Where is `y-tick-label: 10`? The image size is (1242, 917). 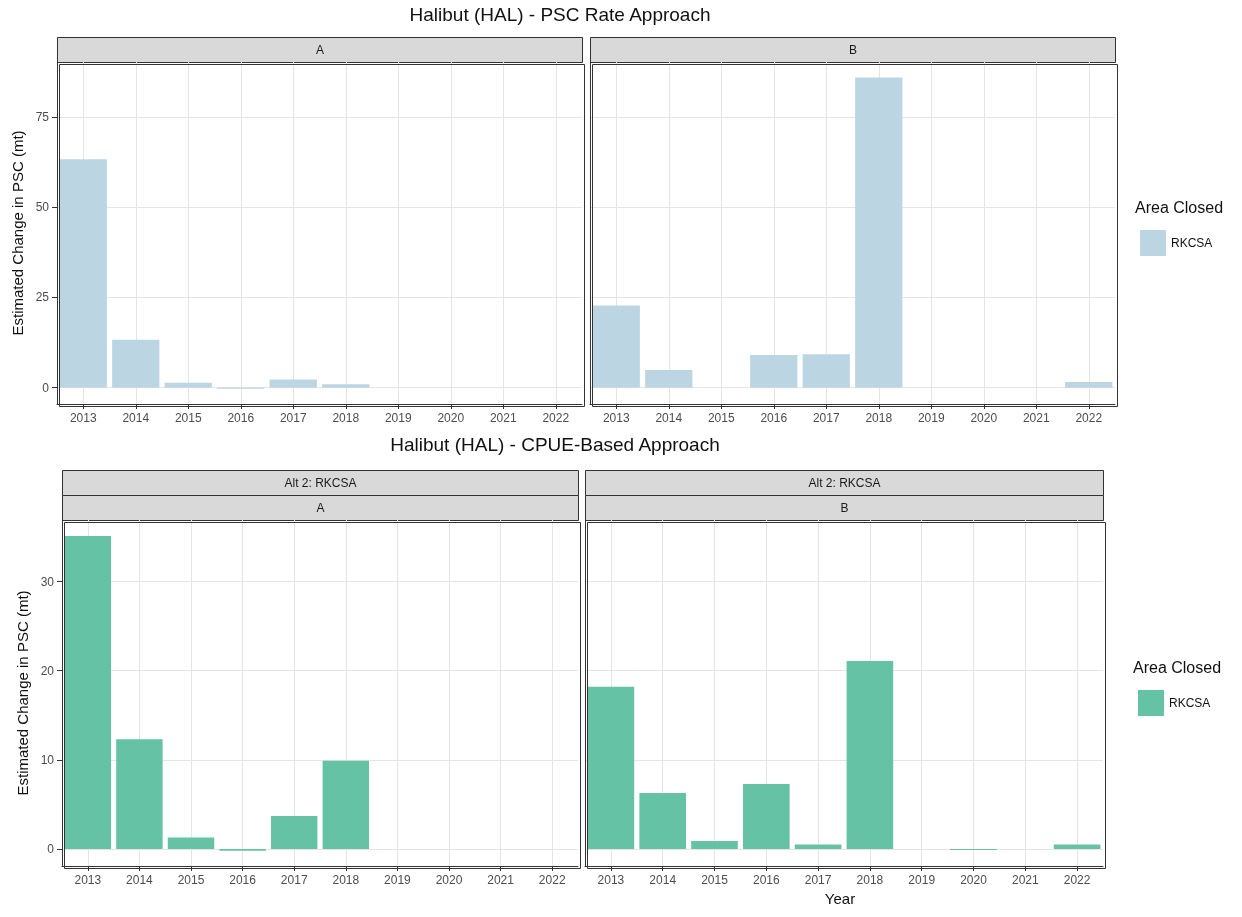
y-tick-label: 10 is located at coordinates (47, 759).